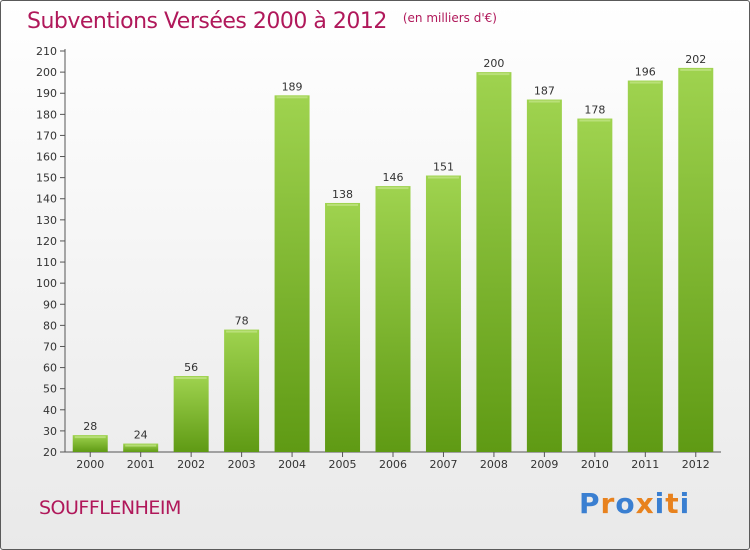 The width and height of the screenshot is (750, 550). Describe the element at coordinates (46, 51) in the screenshot. I see `y-tick-label: 210` at that location.